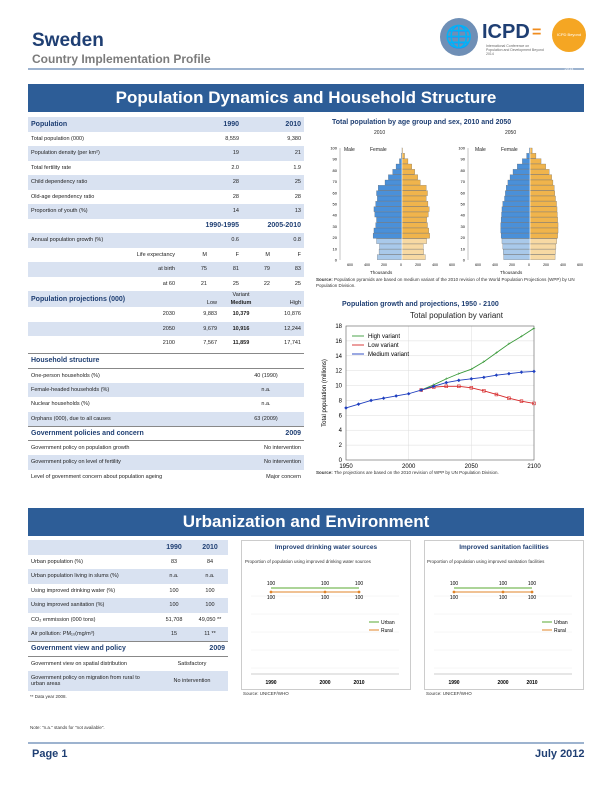 The image size is (612, 792). What do you see at coordinates (338, 327) in the screenshot?
I see `y-tick-label: 18` at bounding box center [338, 327].